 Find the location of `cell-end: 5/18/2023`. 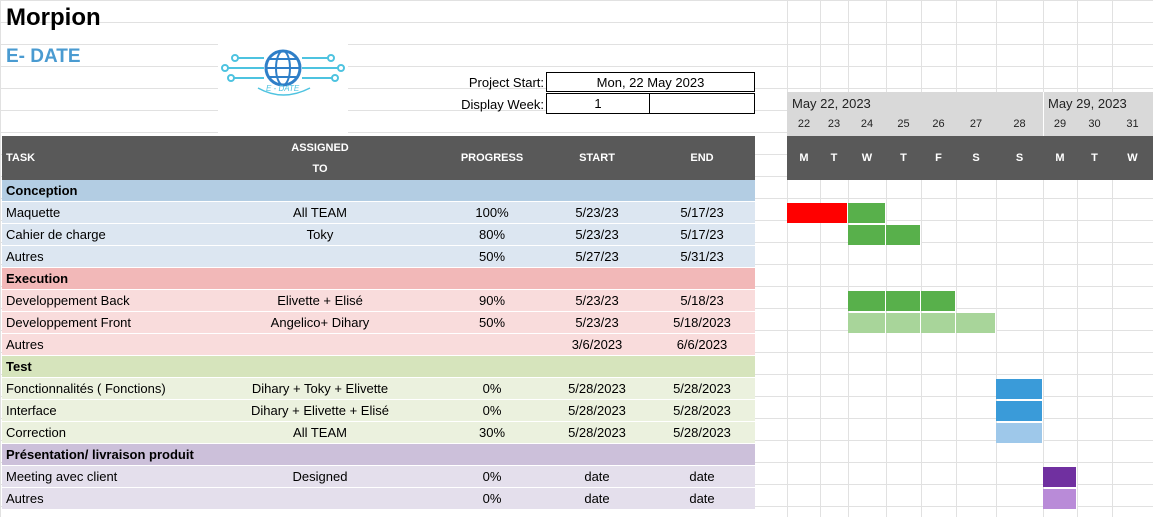

cell-end: 5/18/2023 is located at coordinates (702, 322).